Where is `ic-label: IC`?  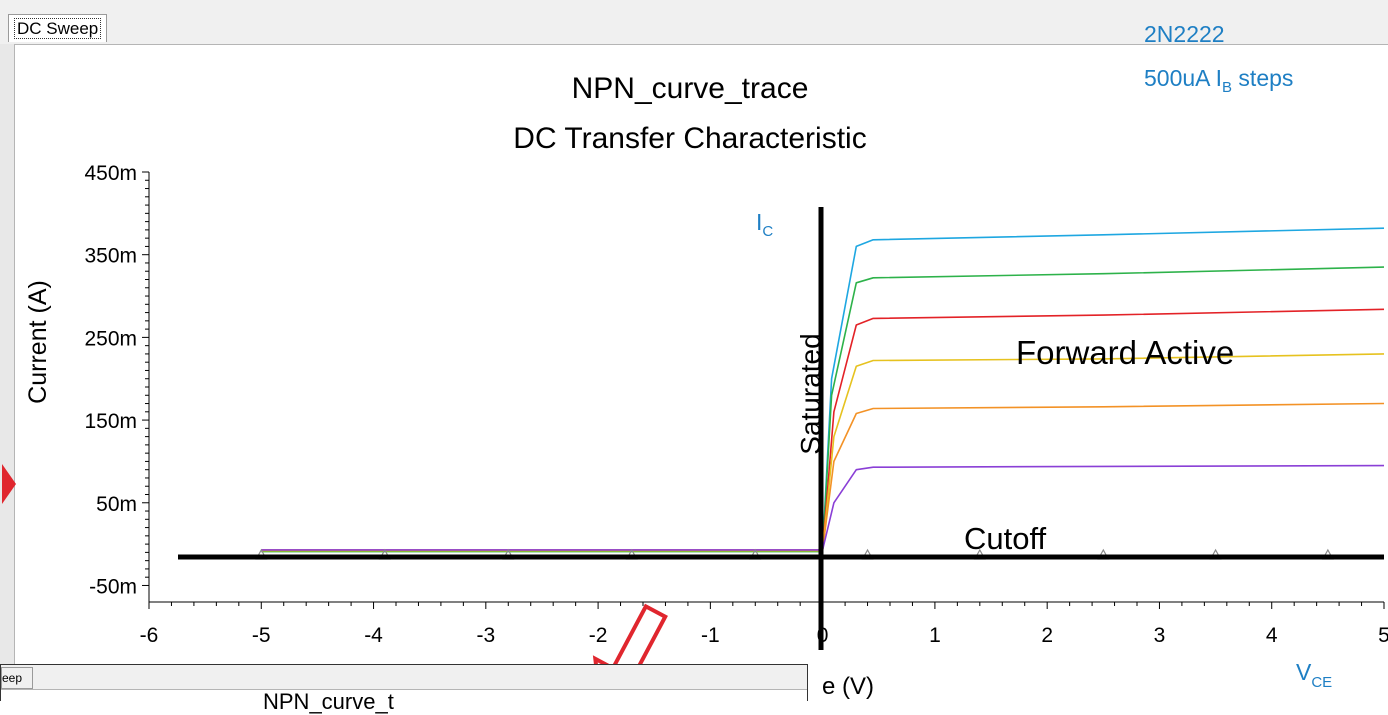 ic-label: IC is located at coordinates (764, 224).